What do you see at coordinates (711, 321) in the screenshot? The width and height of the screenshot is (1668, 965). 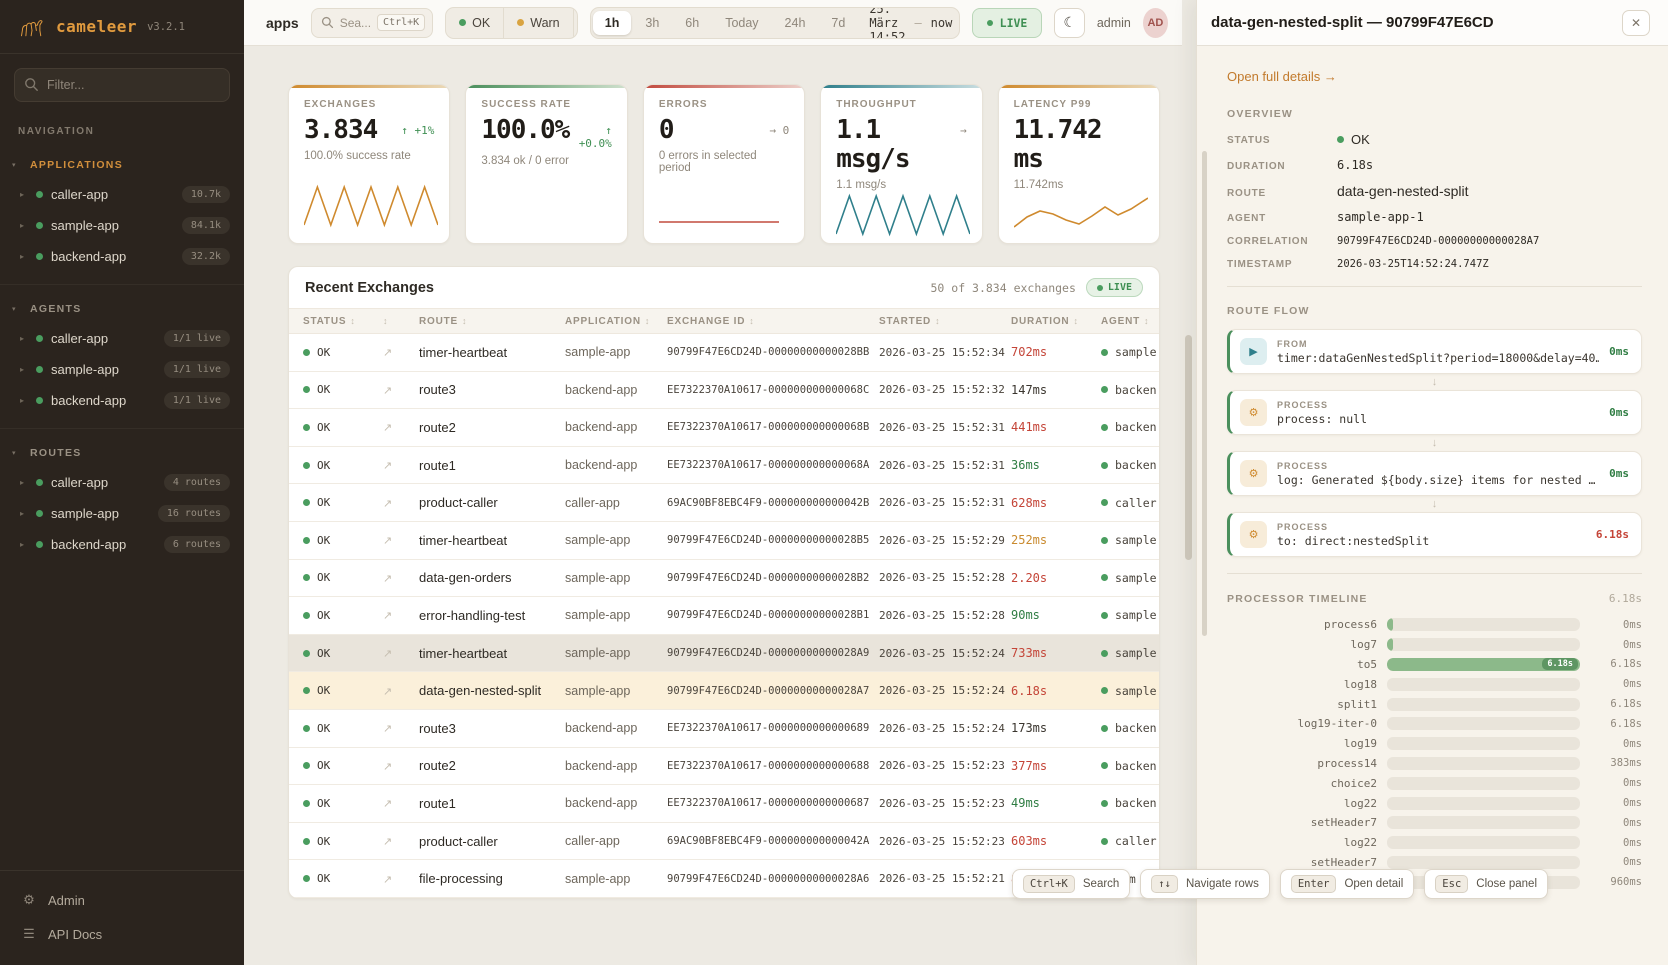 I see `column-header-exchange-id: EXCHANGE ID ↕` at bounding box center [711, 321].